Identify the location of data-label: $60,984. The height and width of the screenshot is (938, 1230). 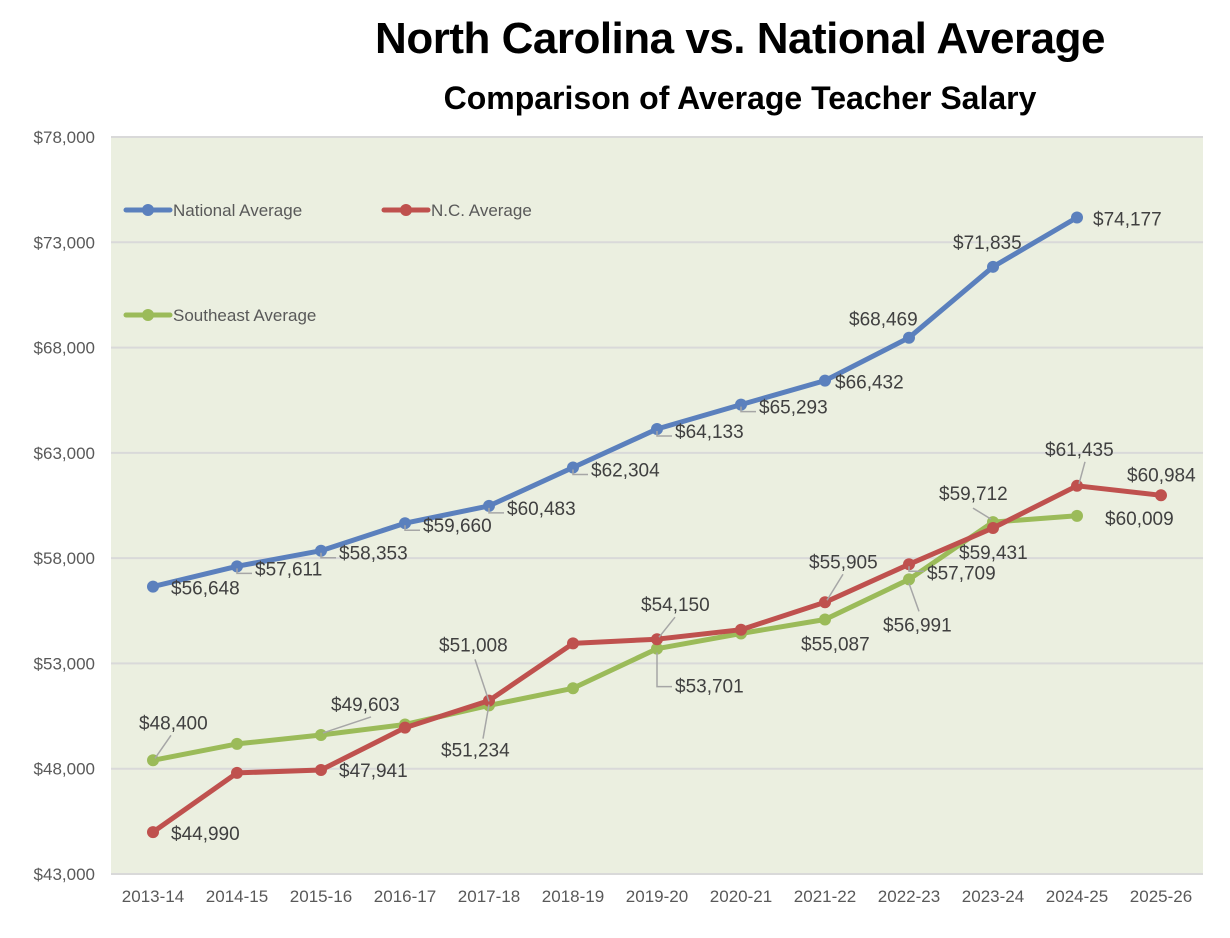
(1161, 475).